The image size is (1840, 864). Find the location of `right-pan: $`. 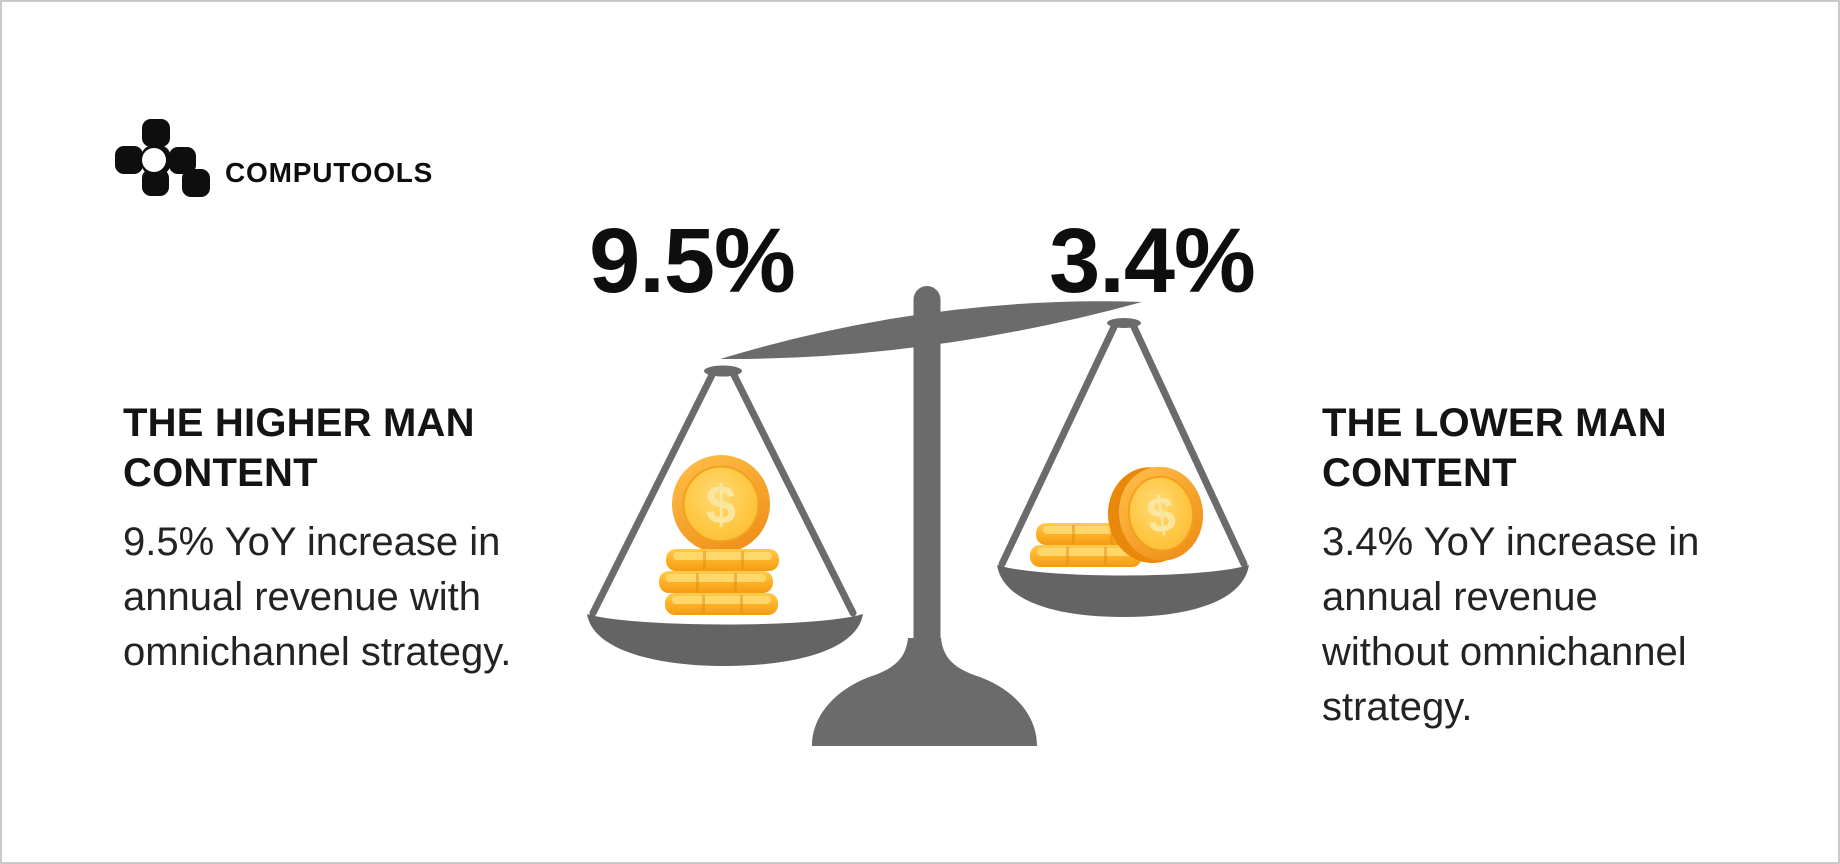

right-pan: $ is located at coordinates (1123, 467).